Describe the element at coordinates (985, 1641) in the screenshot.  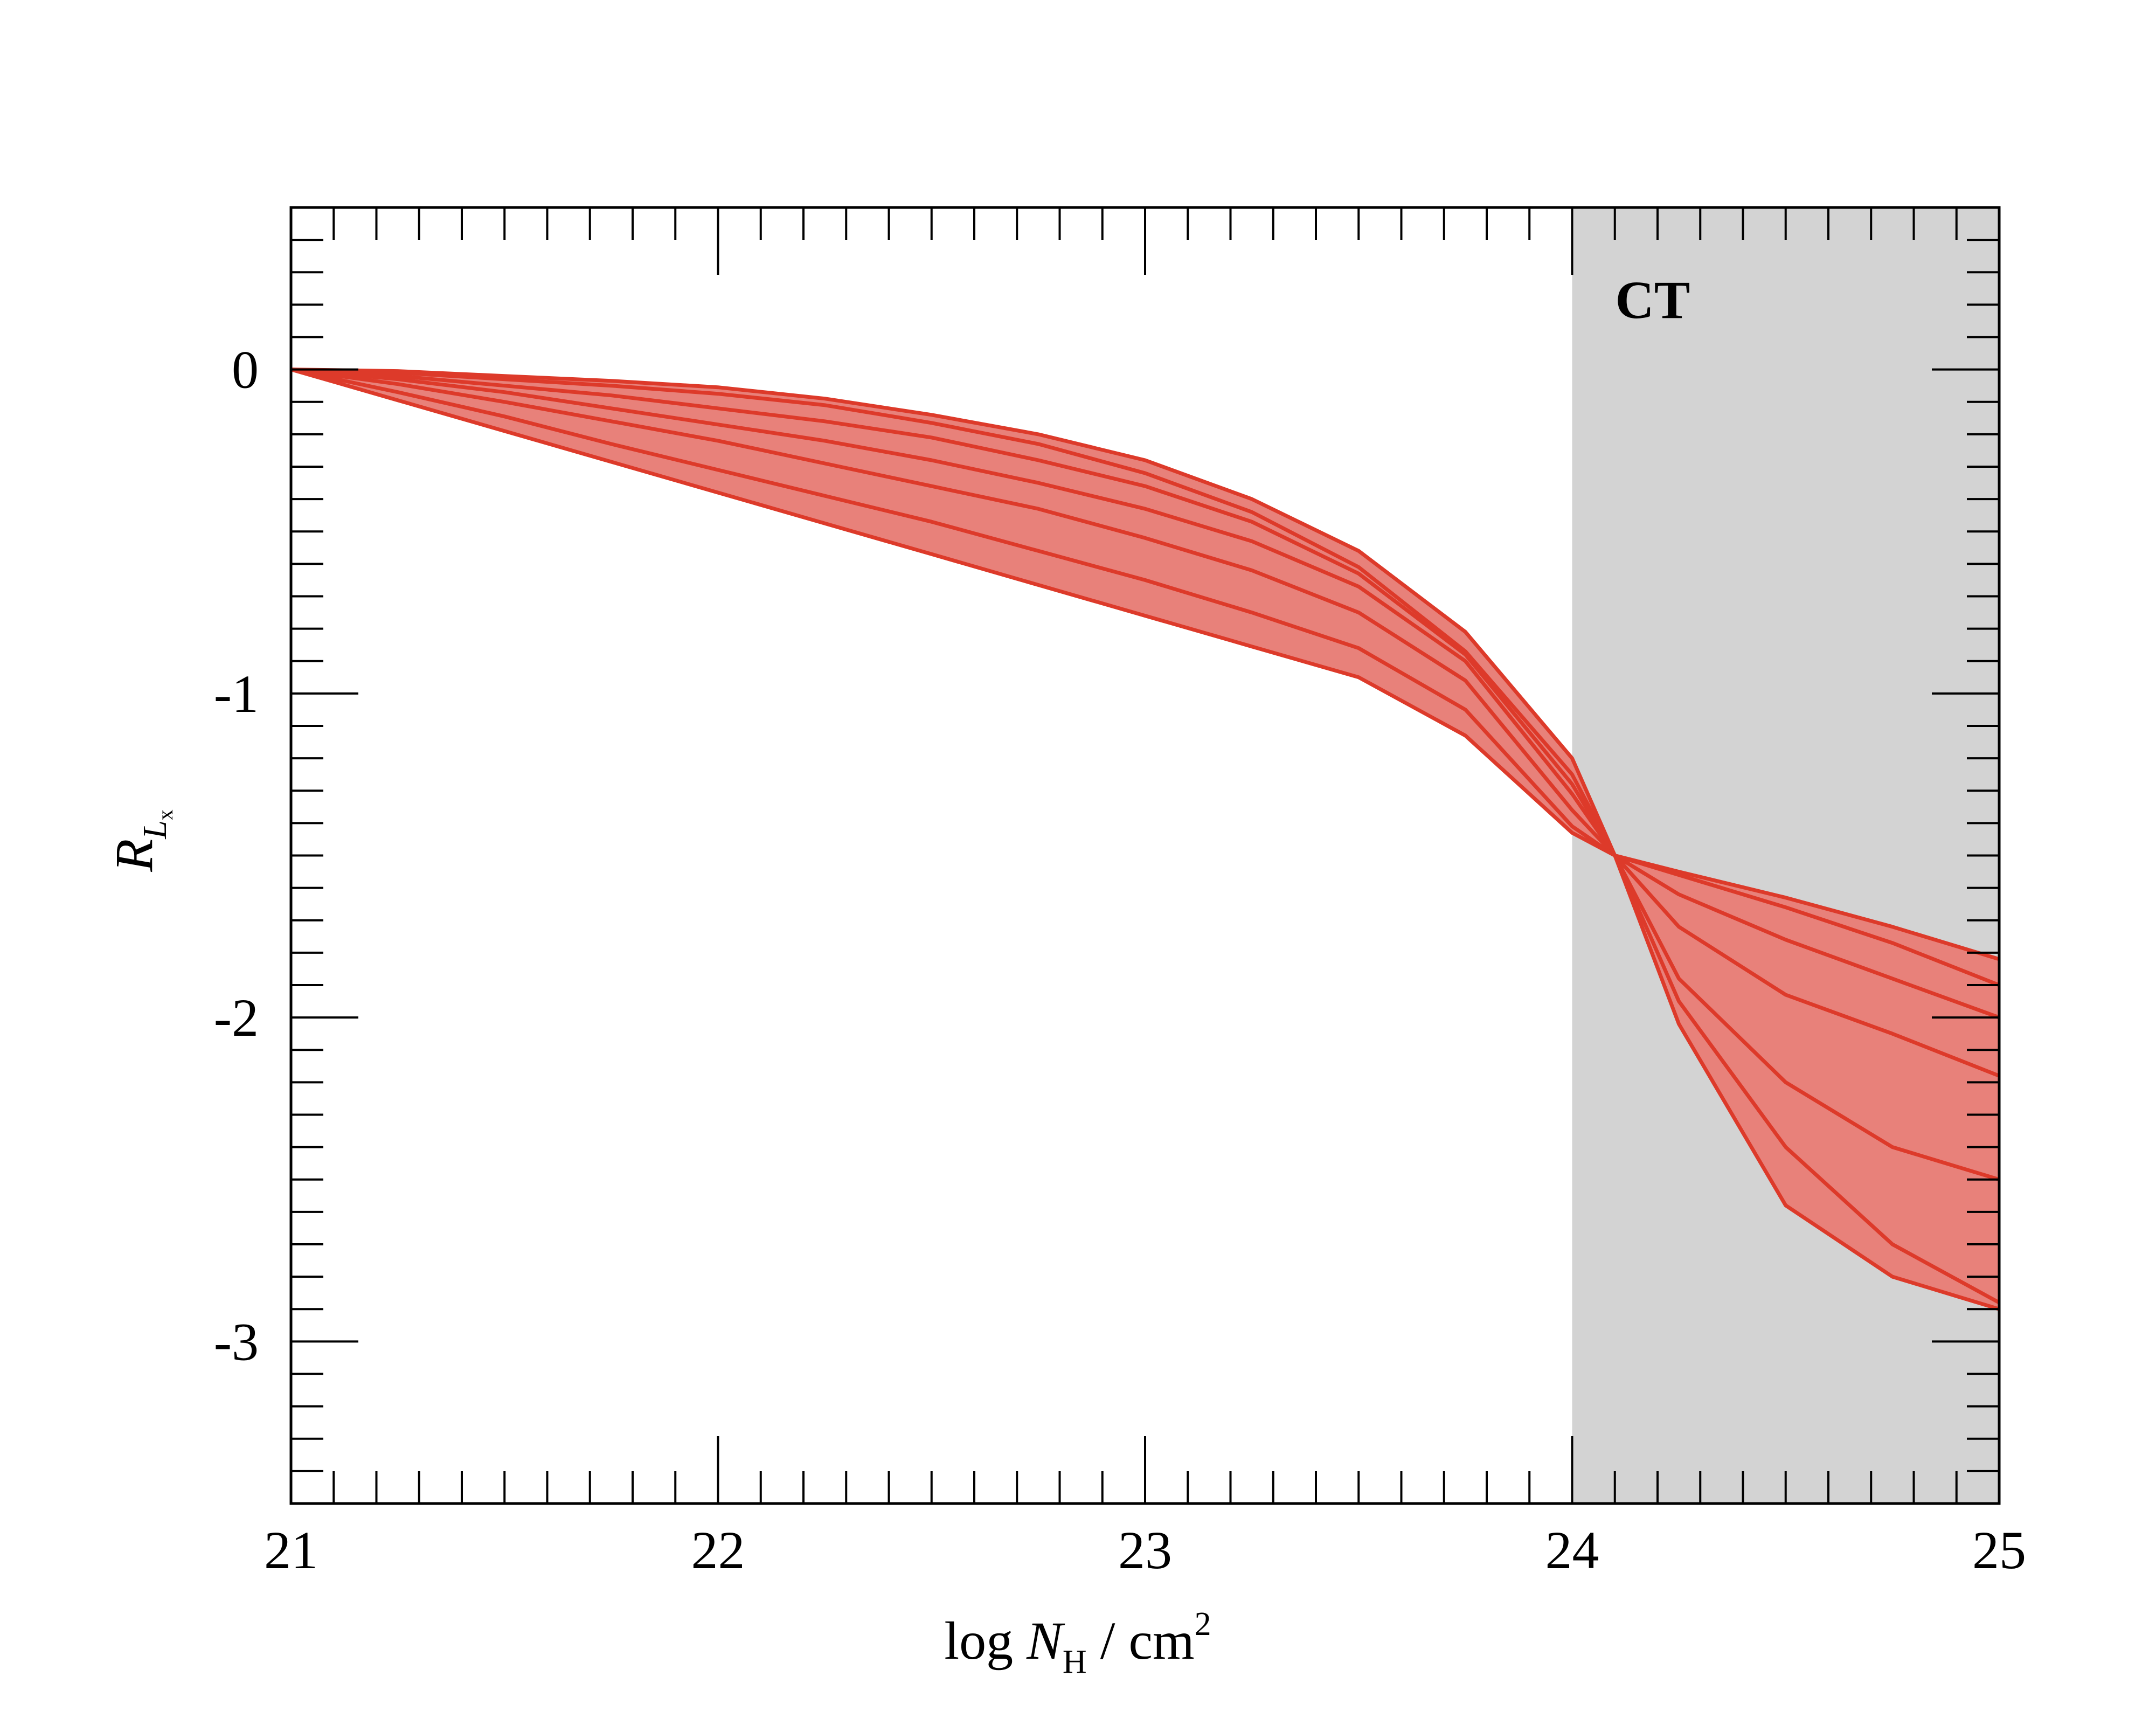
I see `x-axis-prefix: log` at that location.